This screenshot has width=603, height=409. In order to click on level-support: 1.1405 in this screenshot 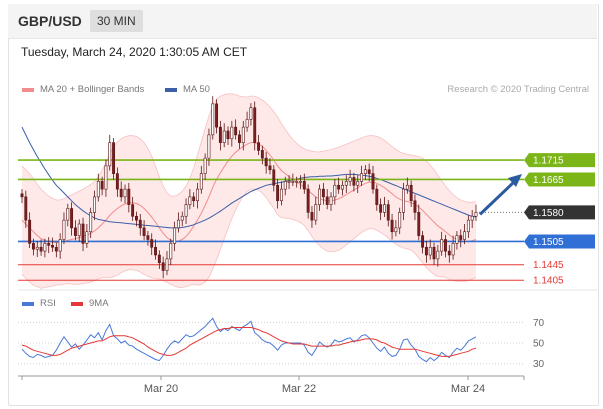, I will do `click(291, 281)`.